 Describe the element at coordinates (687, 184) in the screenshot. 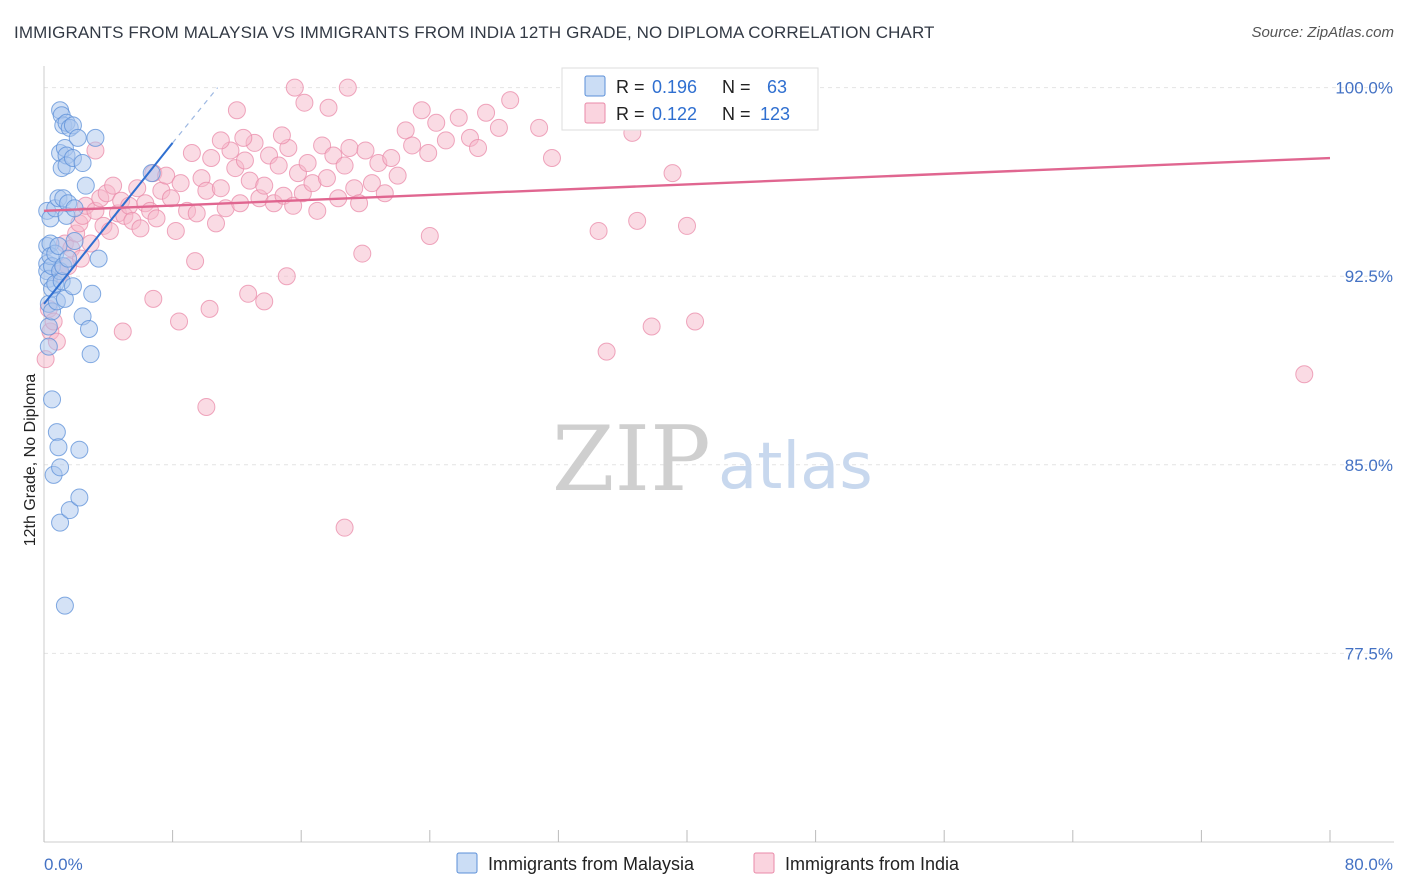

I see `india-trend-line` at that location.